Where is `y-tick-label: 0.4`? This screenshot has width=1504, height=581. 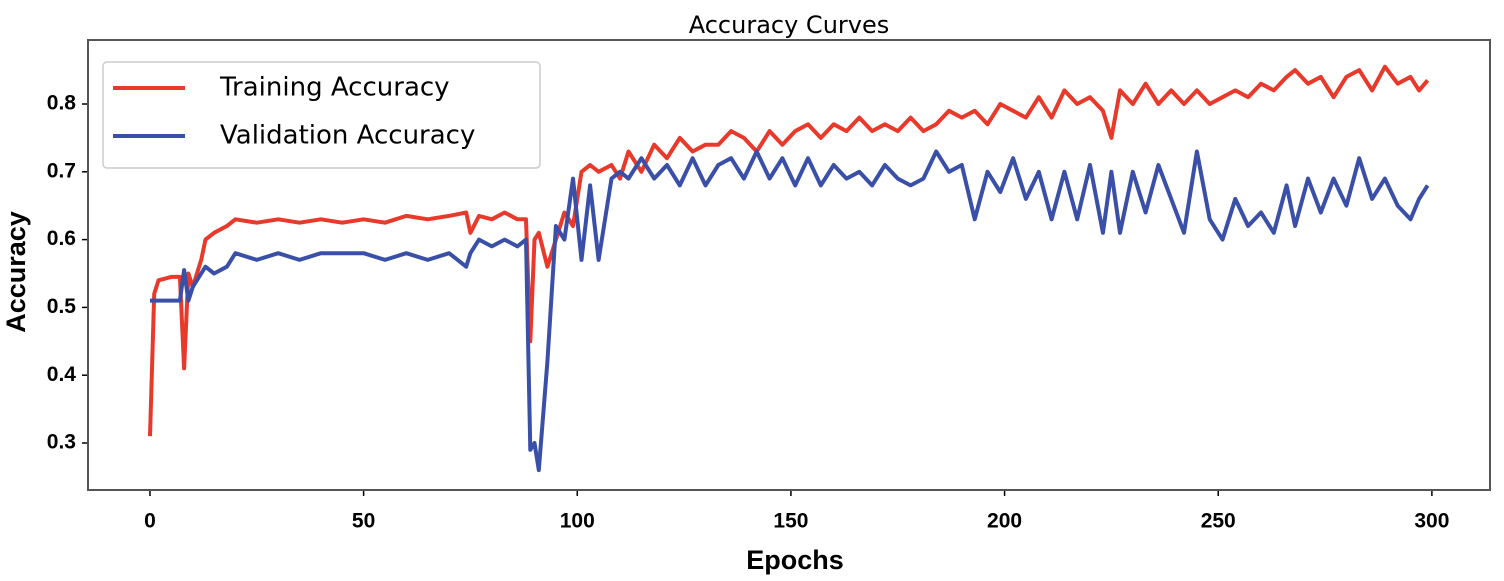 y-tick-label: 0.4 is located at coordinates (62, 374).